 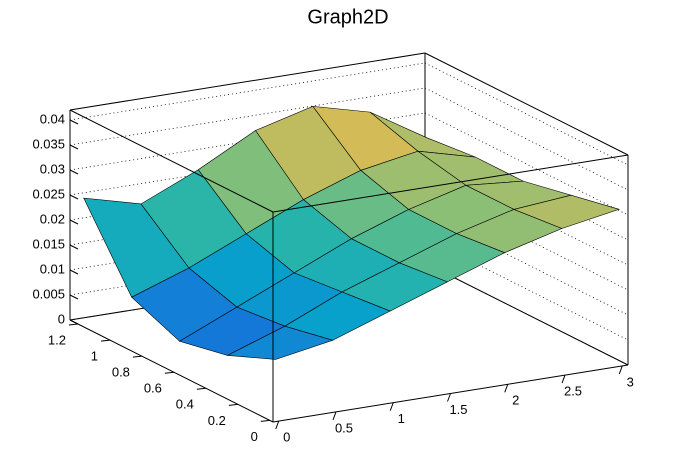 I want to click on z-tick-label: 0, so click(x=61, y=318).